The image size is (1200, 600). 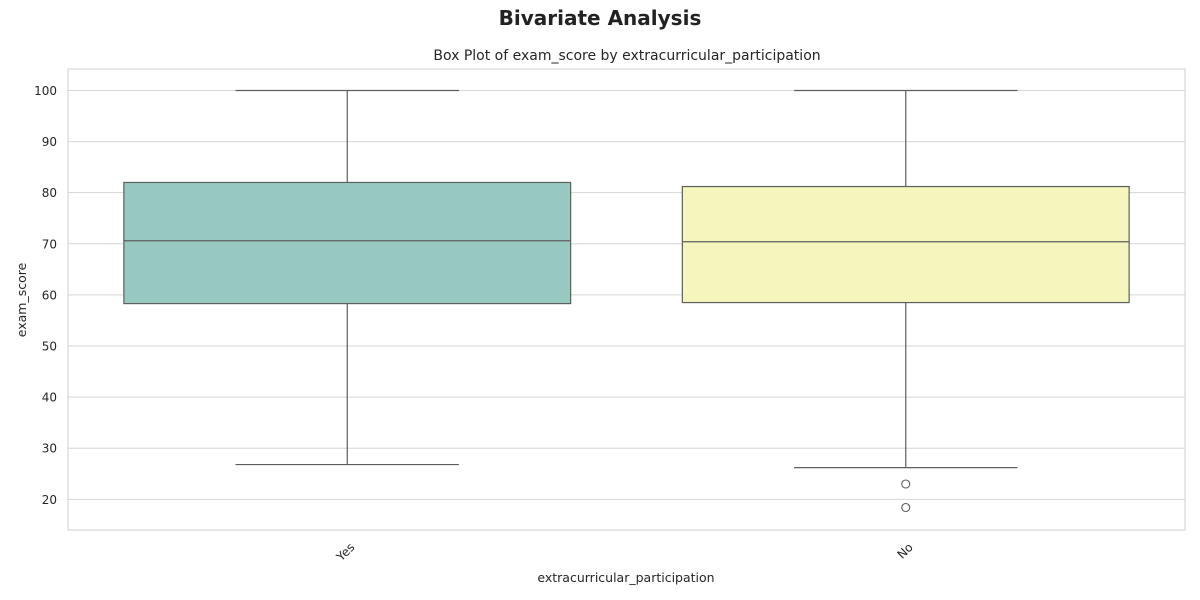 I want to click on y-tick-label: 100, so click(x=45, y=91).